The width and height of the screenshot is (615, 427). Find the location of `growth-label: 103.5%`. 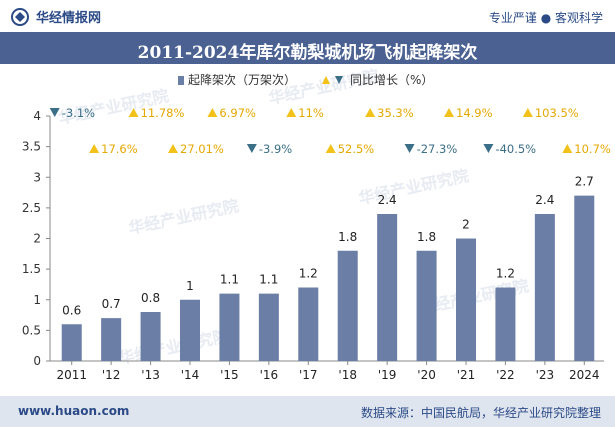

growth-label: 103.5% is located at coordinates (557, 113).